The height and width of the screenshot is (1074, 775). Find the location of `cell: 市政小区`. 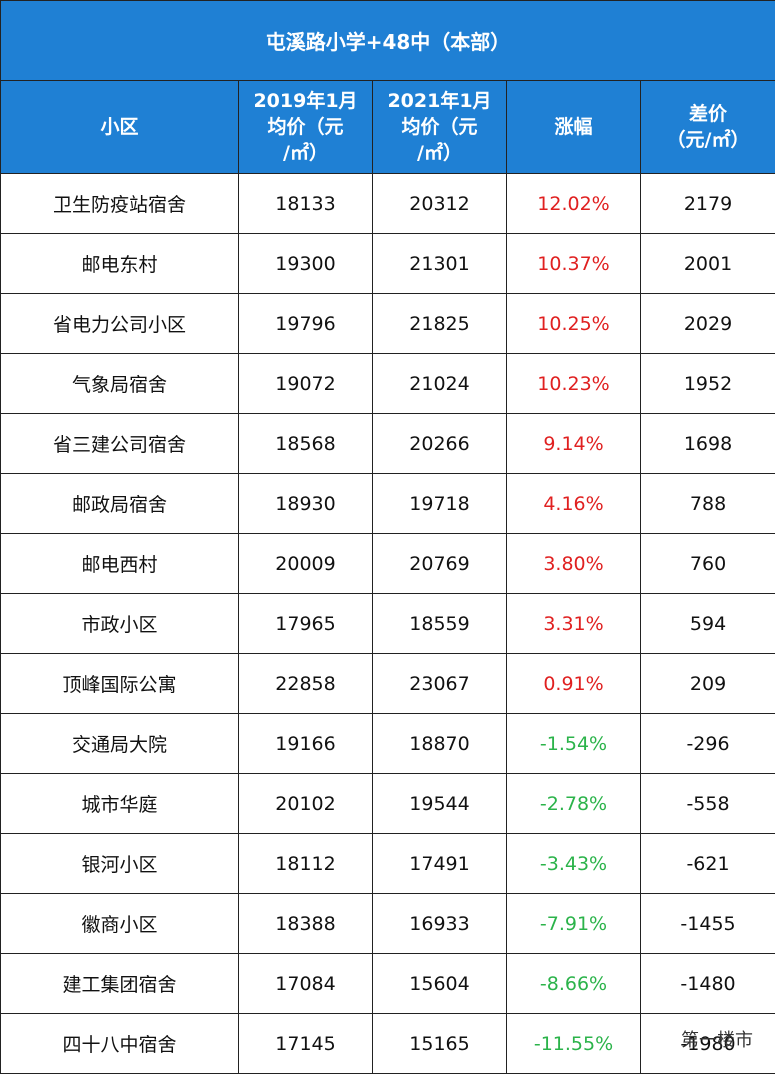

cell: 市政小区 is located at coordinates (119, 623).